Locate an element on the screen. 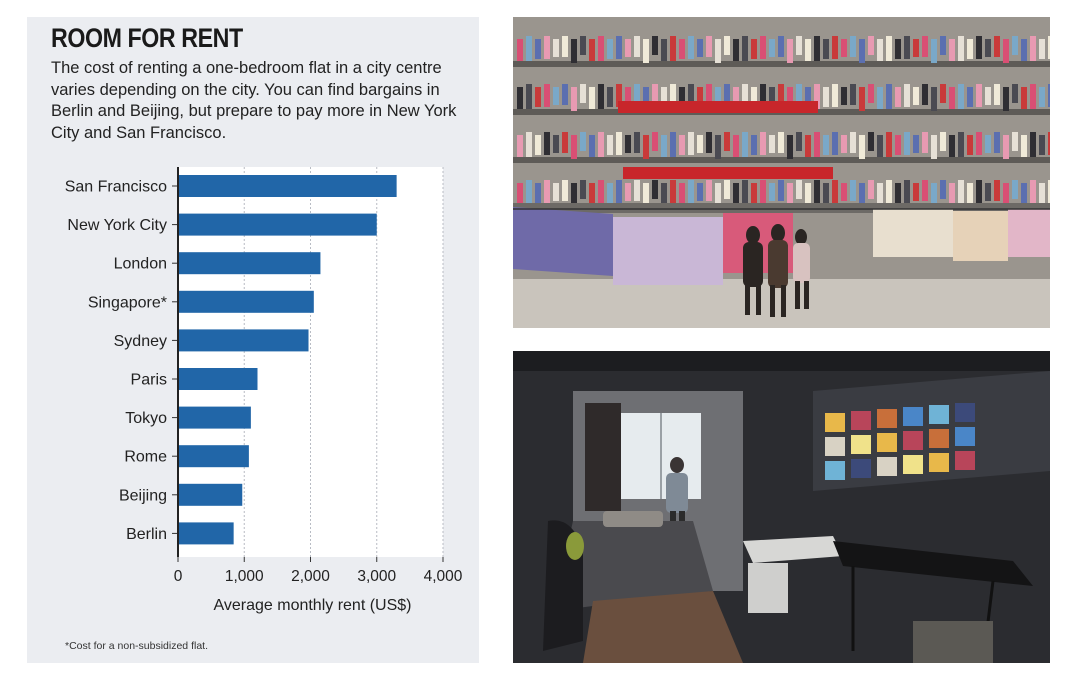 This screenshot has width=1080, height=684. category-label: Paris is located at coordinates (149, 380).